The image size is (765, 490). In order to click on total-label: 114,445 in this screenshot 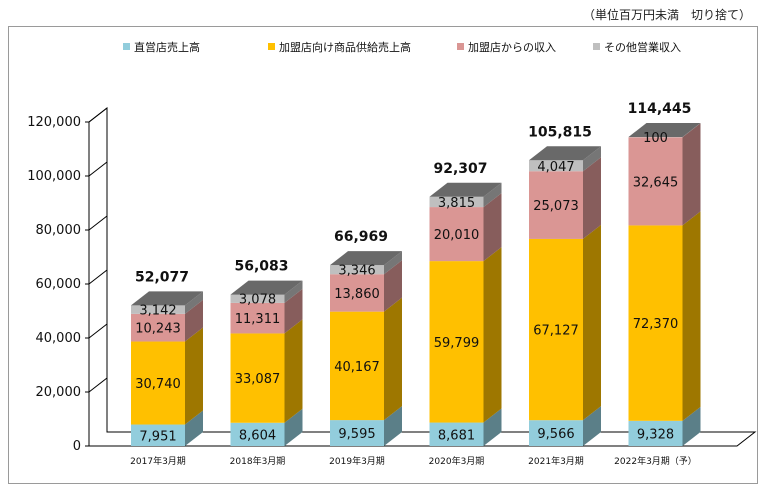, I will do `click(660, 109)`.